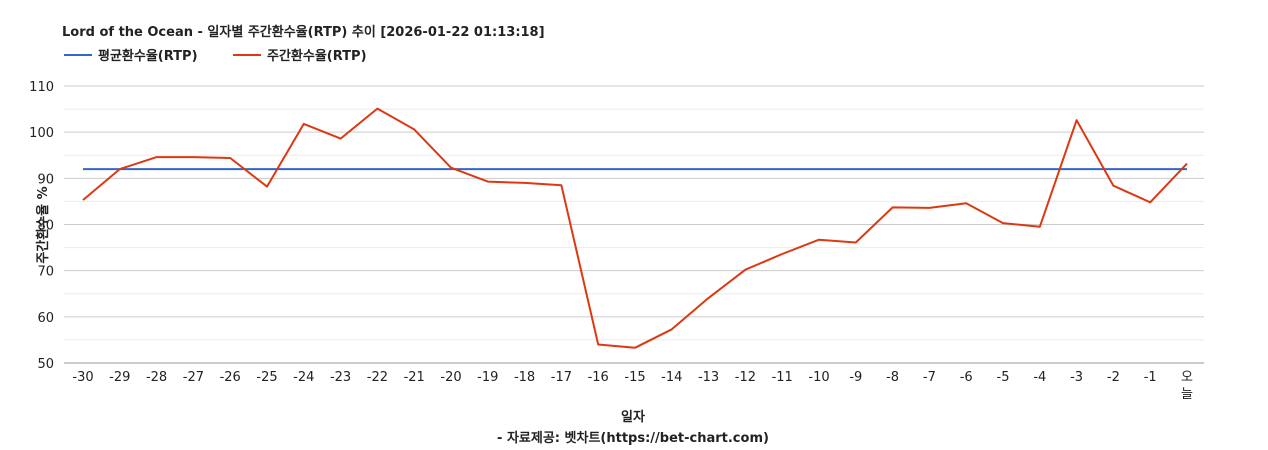 This screenshot has width=1268, height=450. I want to click on x-tick-label: -15, so click(634, 377).